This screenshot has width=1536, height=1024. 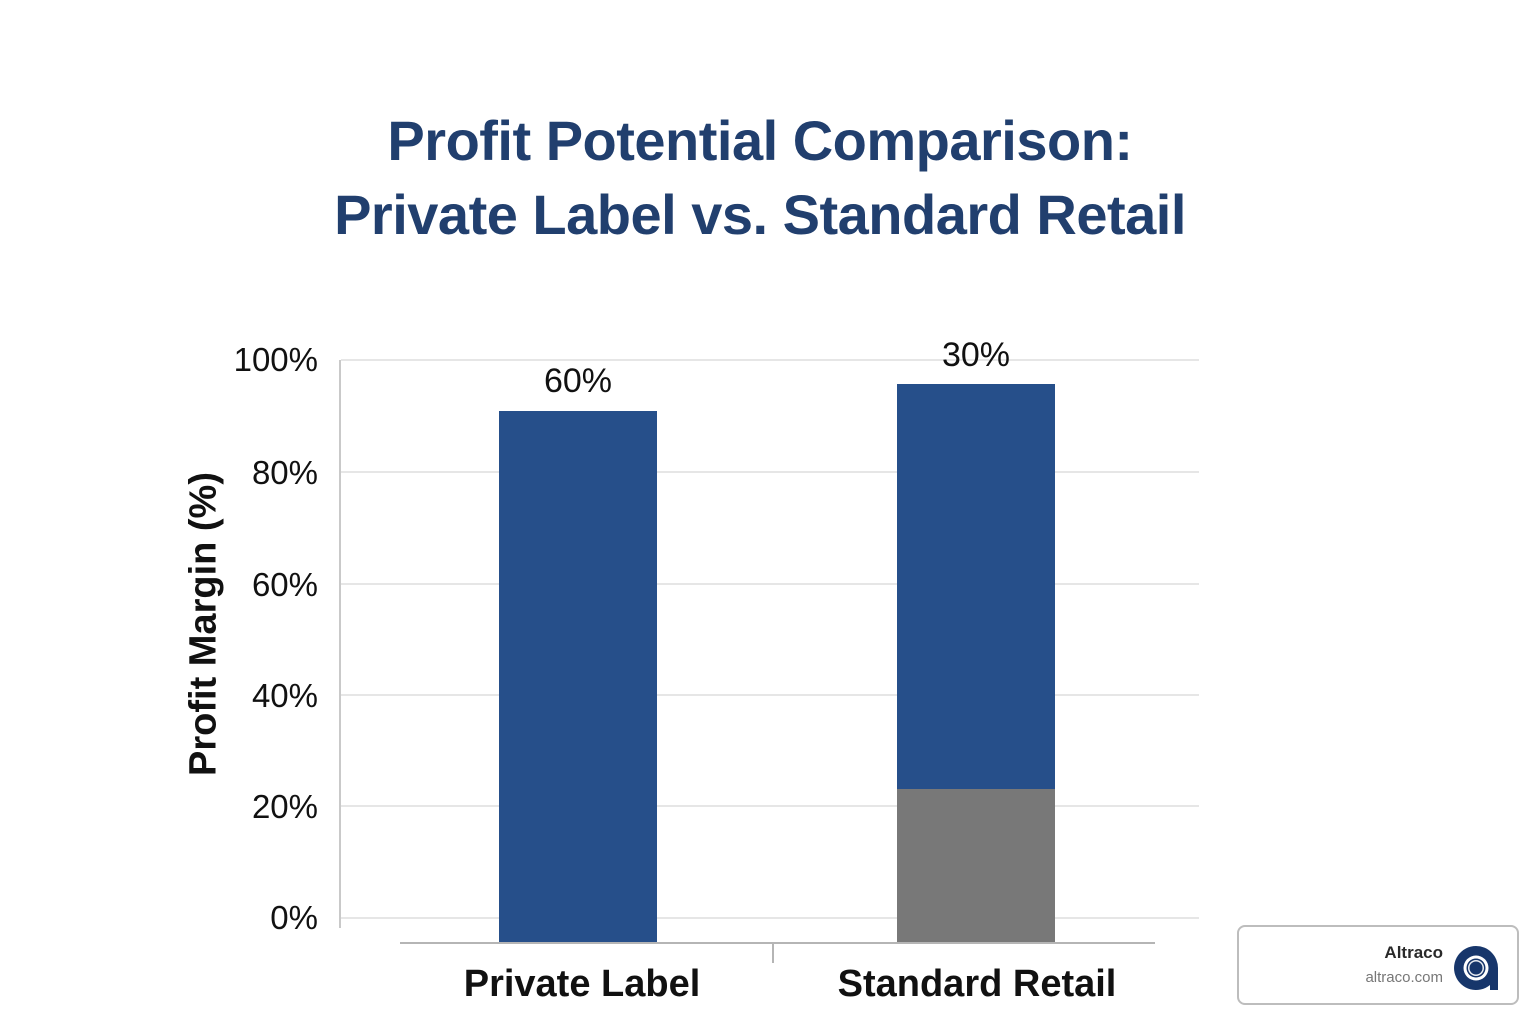 What do you see at coordinates (275, 359) in the screenshot?
I see `y-tick-label: 100%` at bounding box center [275, 359].